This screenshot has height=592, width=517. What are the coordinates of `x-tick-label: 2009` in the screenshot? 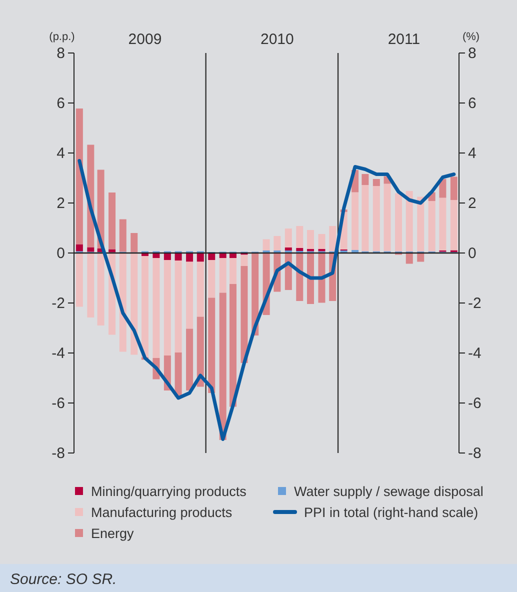 It's located at (145, 39).